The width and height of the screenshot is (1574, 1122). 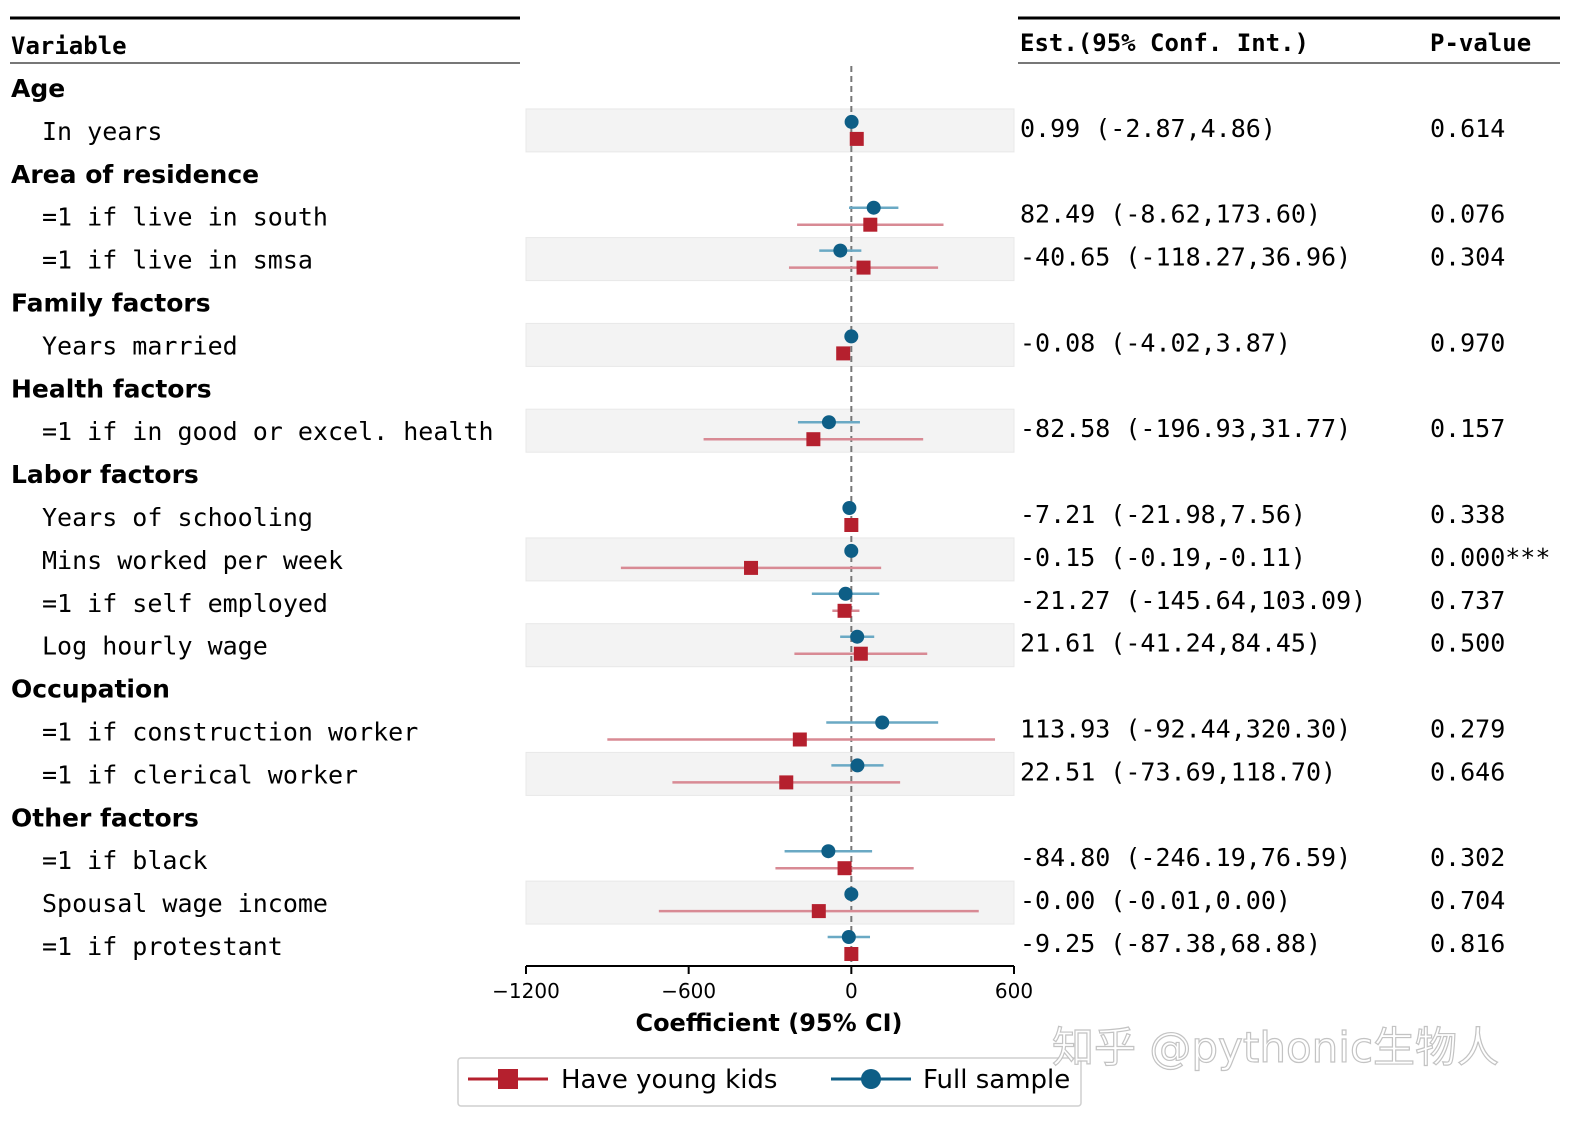 I want to click on pvalue-text: 0.304, so click(x=1467, y=257).